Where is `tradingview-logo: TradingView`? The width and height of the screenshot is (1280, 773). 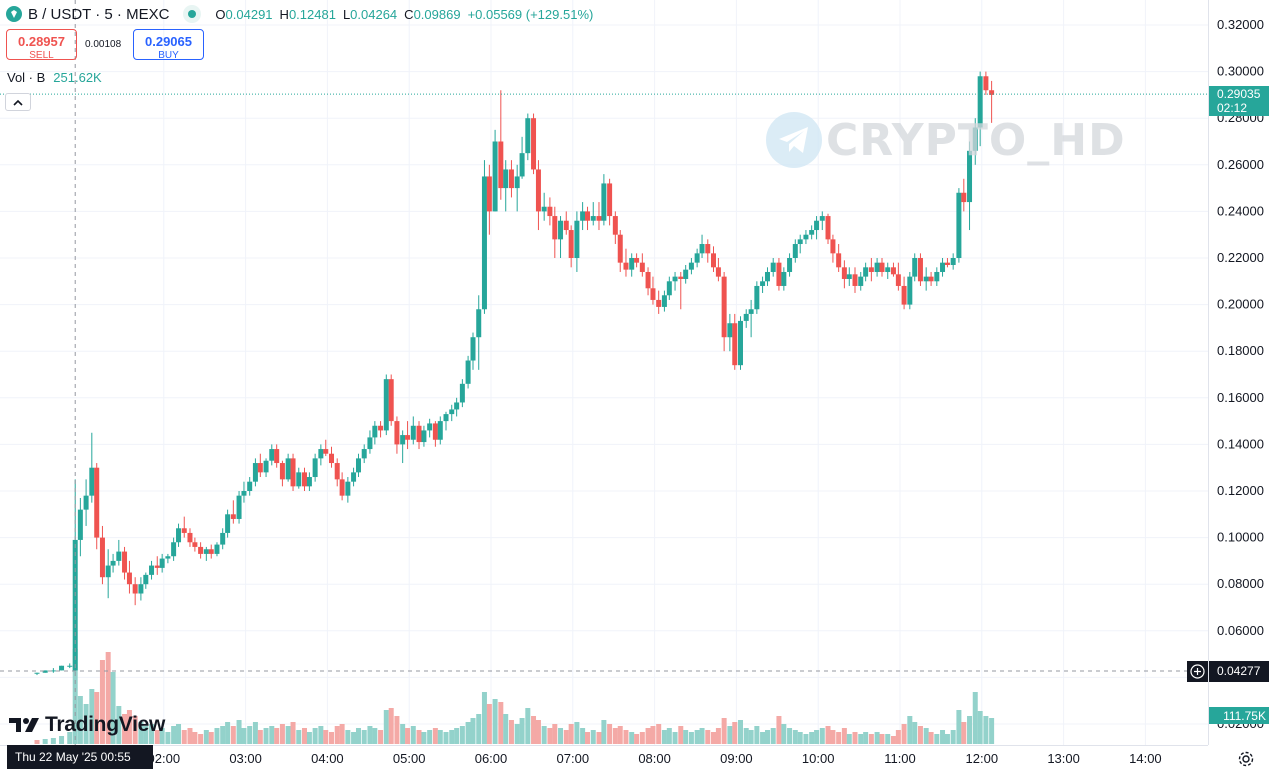 tradingview-logo: TradingView is located at coordinates (87, 725).